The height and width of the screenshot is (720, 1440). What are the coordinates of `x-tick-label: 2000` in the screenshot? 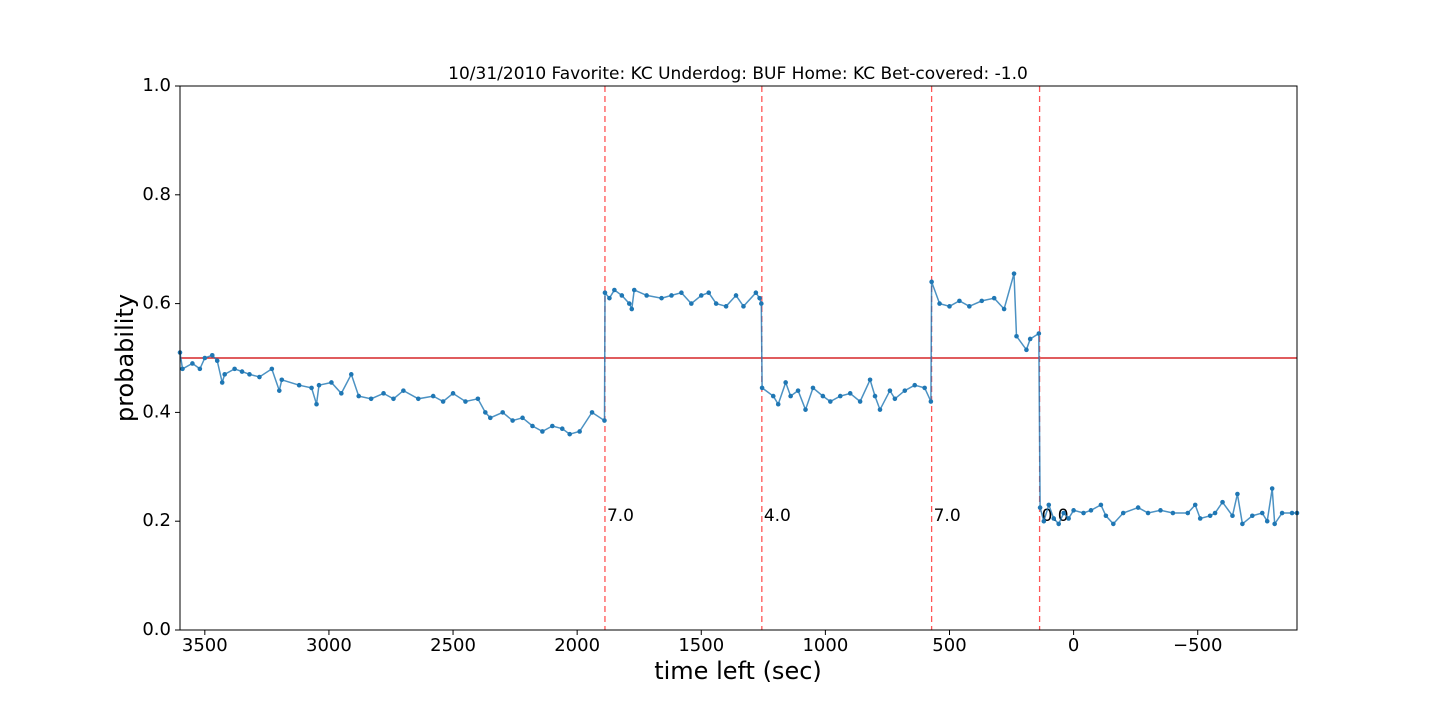 It's located at (577, 645).